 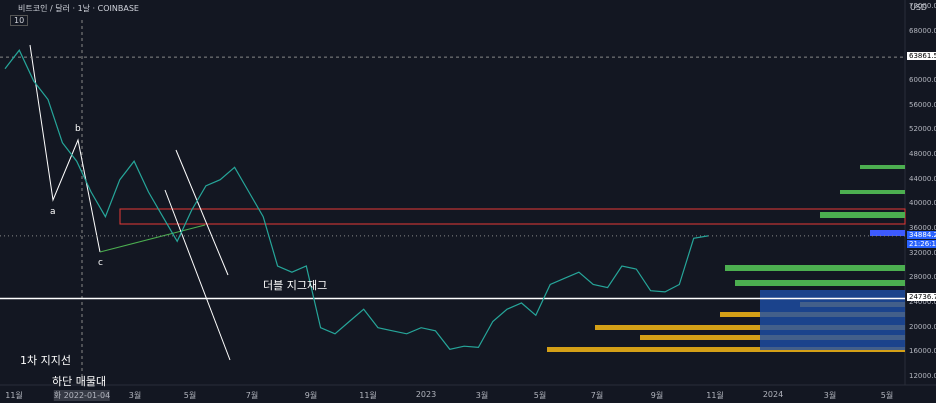 I want to click on countdown: 21:26:16, so click(x=921, y=243).